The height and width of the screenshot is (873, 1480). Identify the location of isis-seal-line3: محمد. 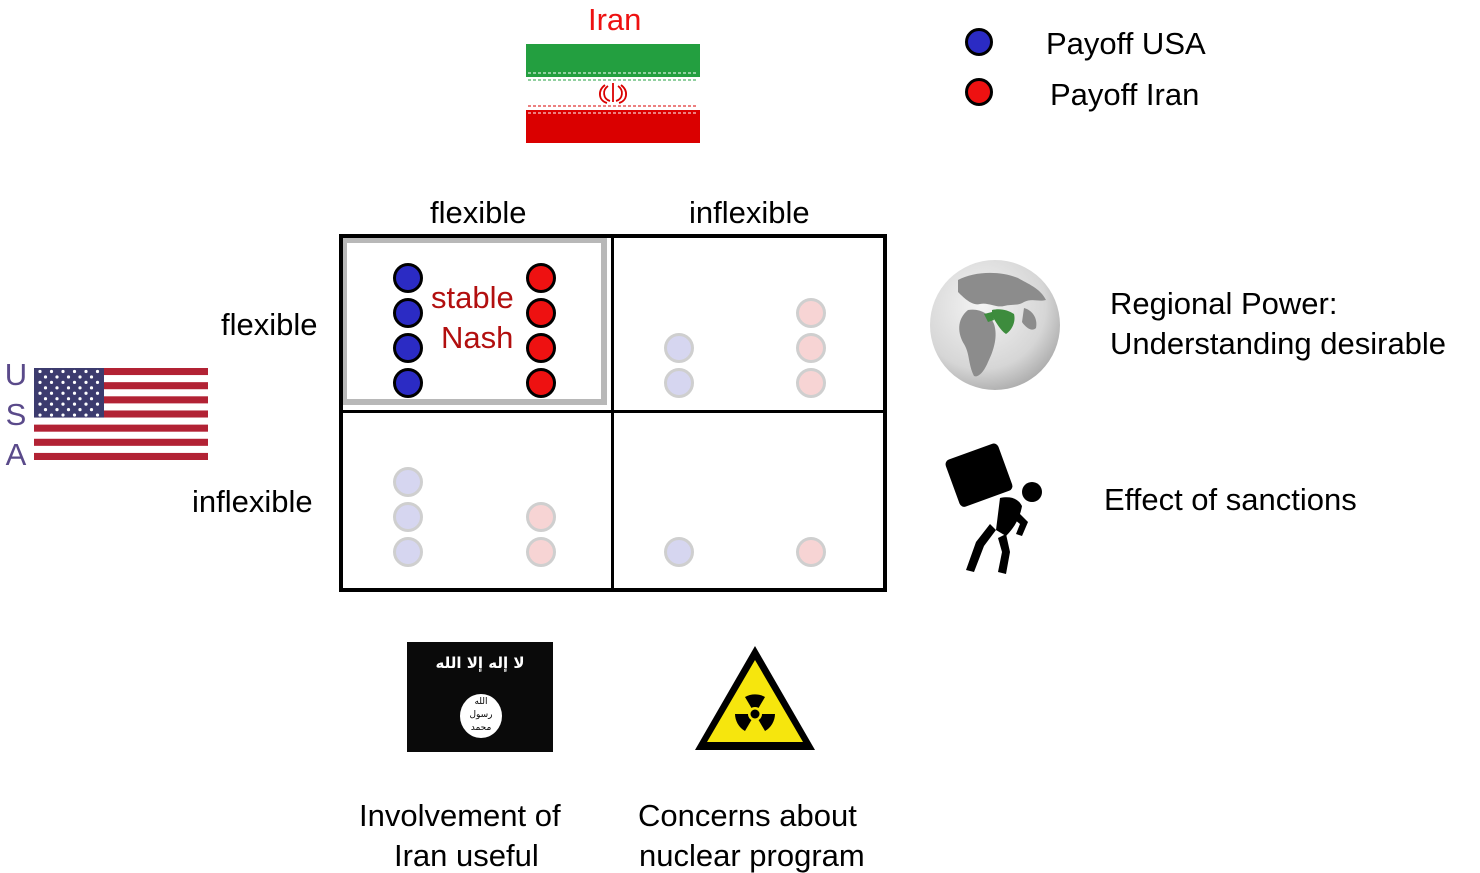
(481, 728).